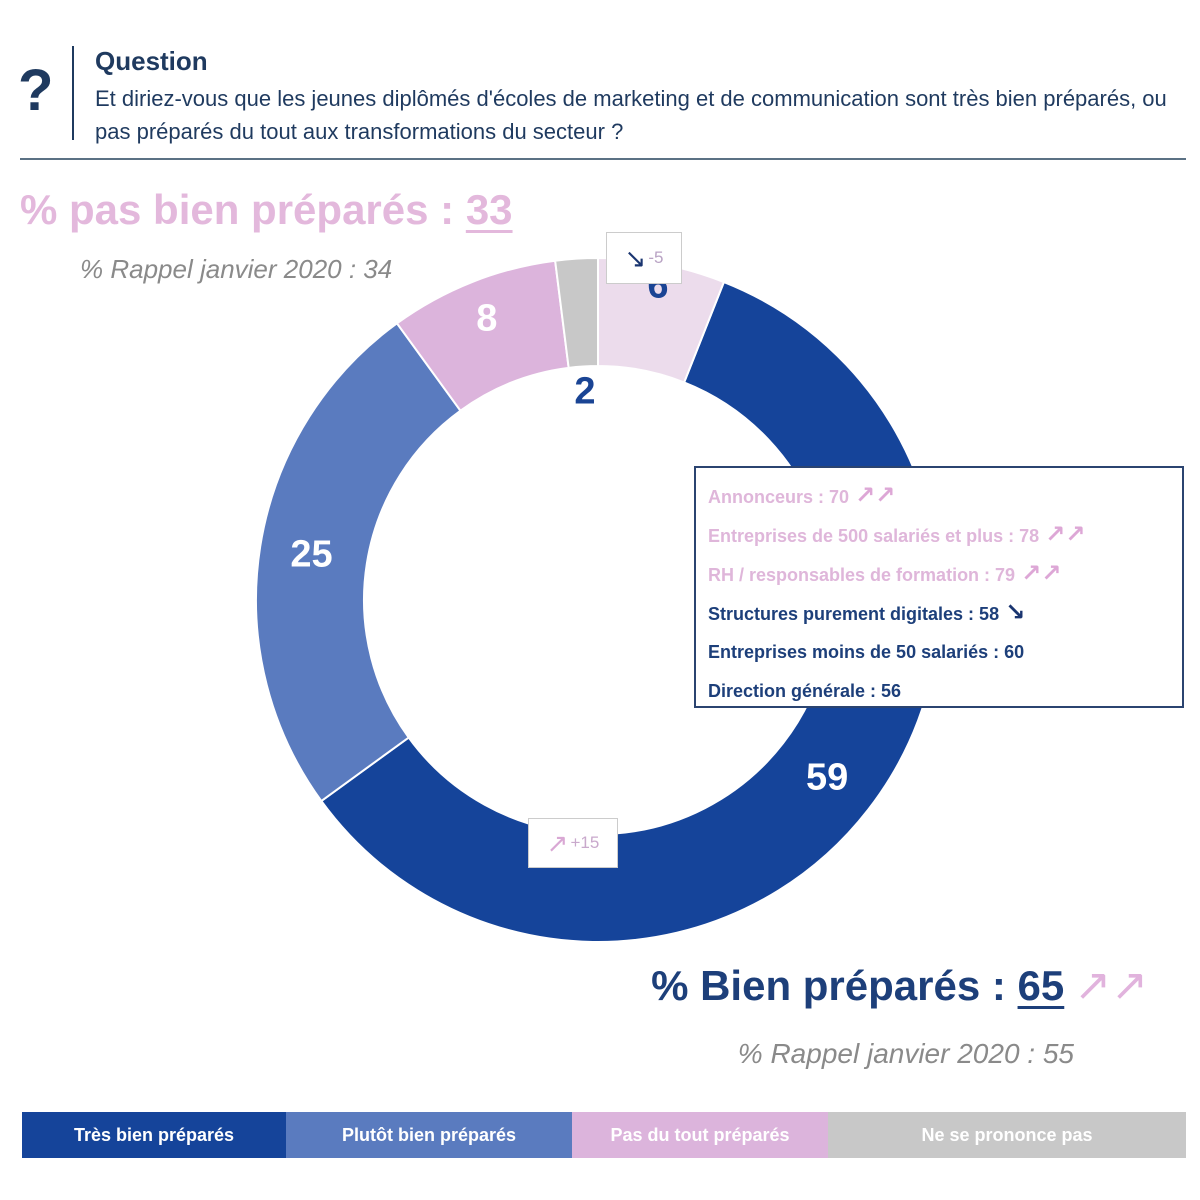  I want to click on legend-item: Ne se prononce pas, so click(1007, 1135).